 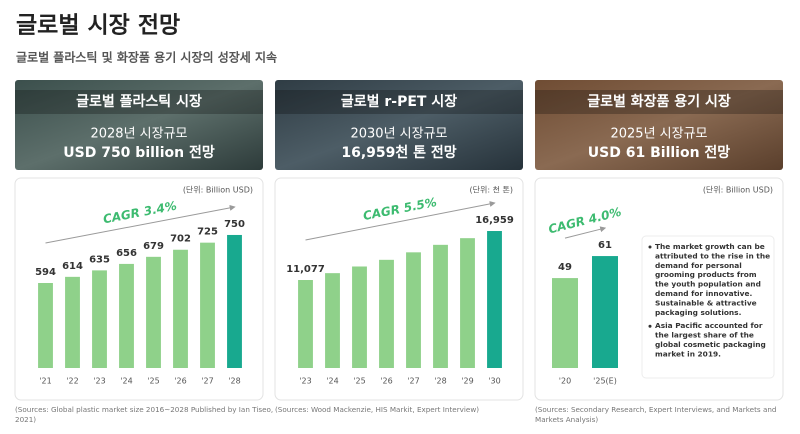 What do you see at coordinates (491, 190) in the screenshot?
I see `unit-label: (단위: 천 톤)` at bounding box center [491, 190].